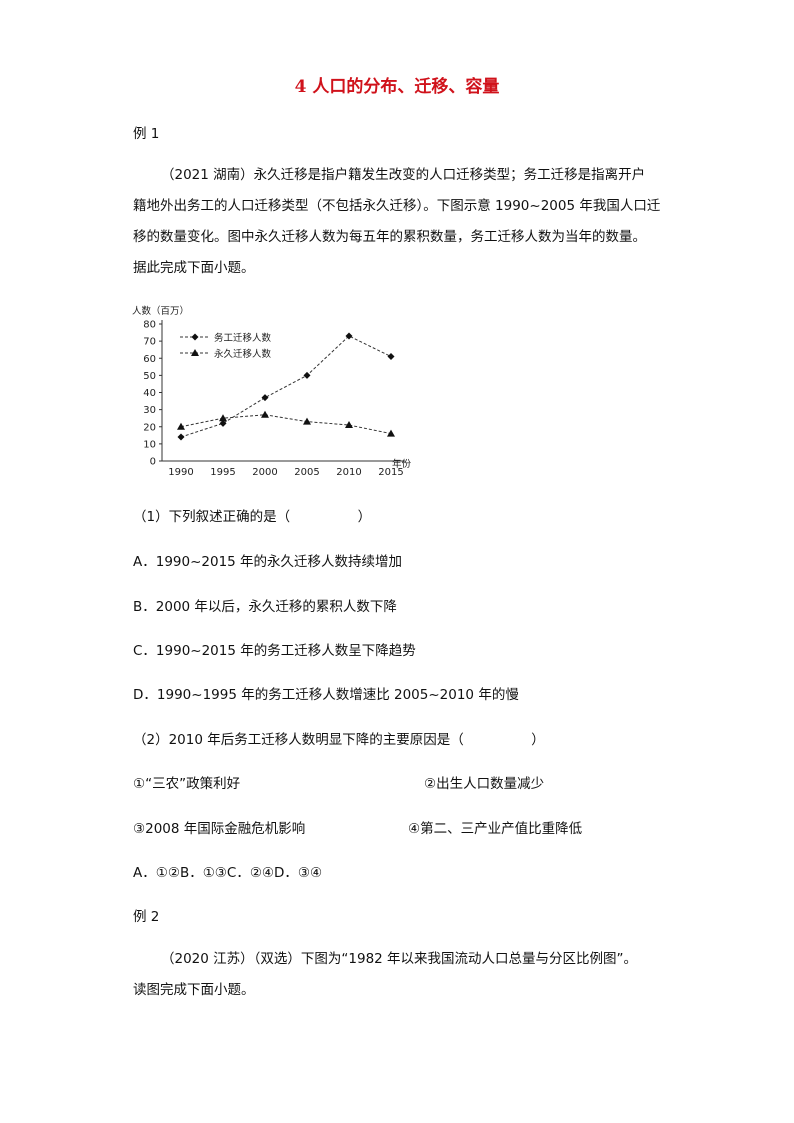 The width and height of the screenshot is (794, 1123). I want to click on question-2-item-2: ②出生人口数量减少, so click(484, 784).